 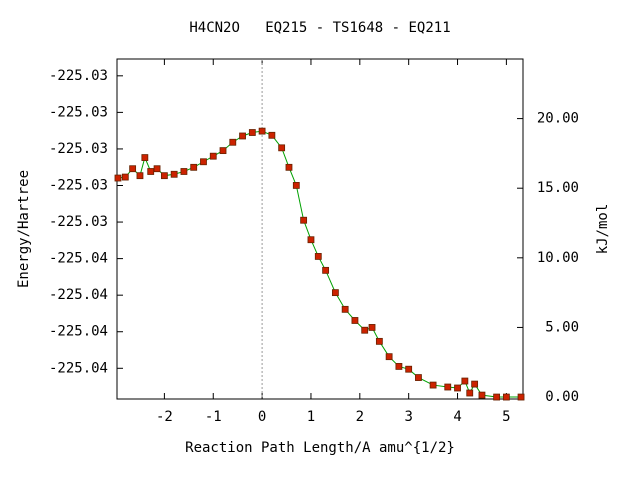 I want to click on x-axis-label: Reaction Path Length/A amu^{1/2}, so click(x=320, y=448).